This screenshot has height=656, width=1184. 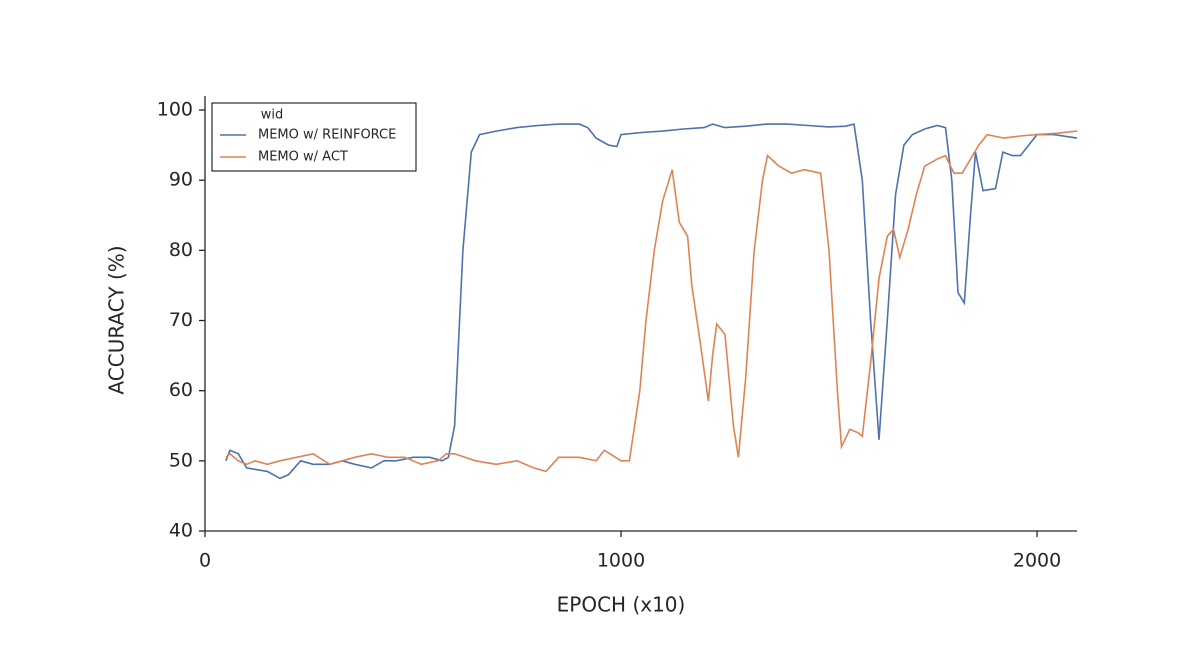 What do you see at coordinates (181, 531) in the screenshot?
I see `y-tick-label: 40` at bounding box center [181, 531].